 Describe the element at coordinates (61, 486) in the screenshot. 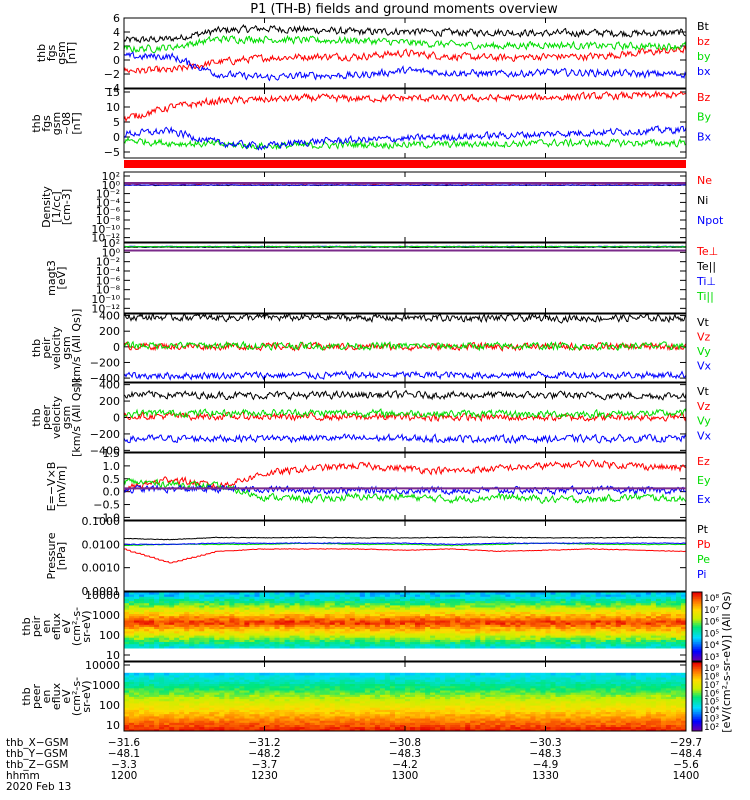

I see `y-axis-label-line: [mV/m]` at that location.